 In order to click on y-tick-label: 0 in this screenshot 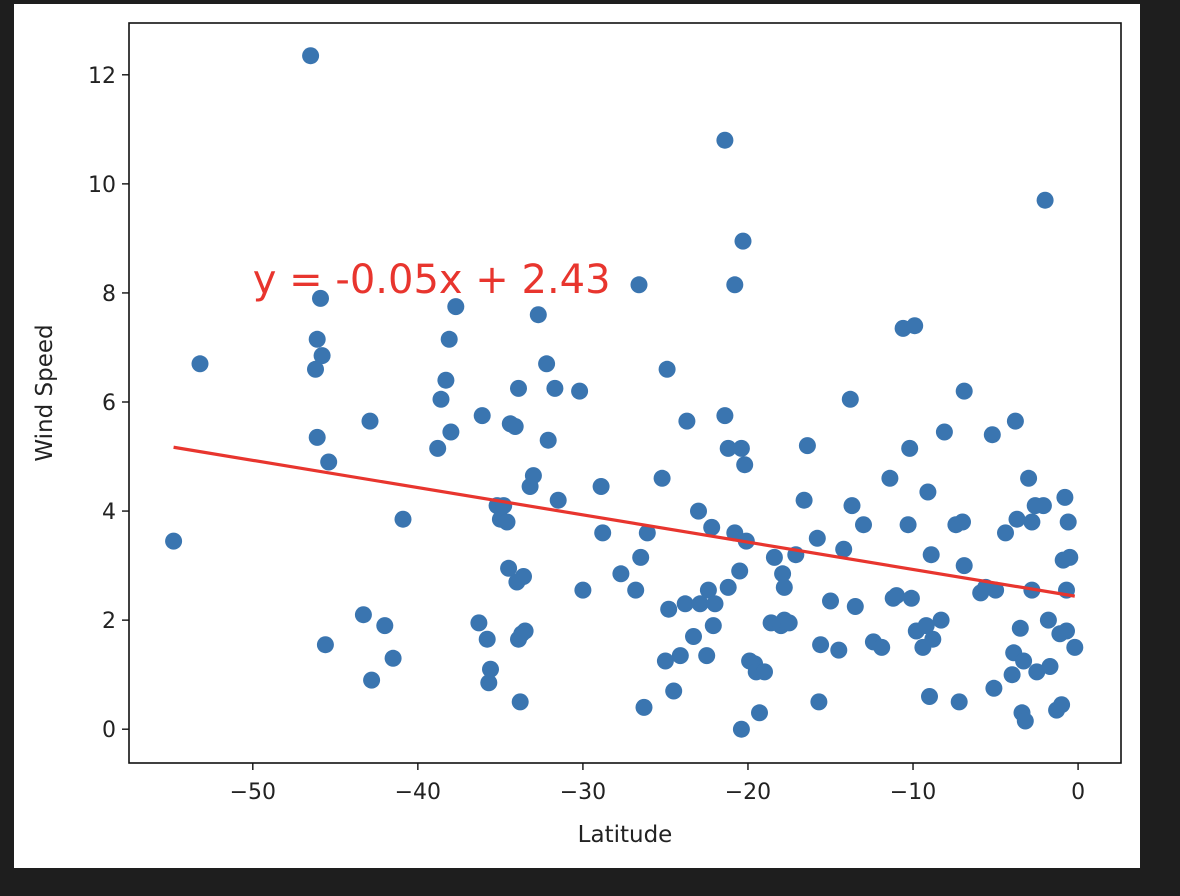, I will do `click(109, 730)`.